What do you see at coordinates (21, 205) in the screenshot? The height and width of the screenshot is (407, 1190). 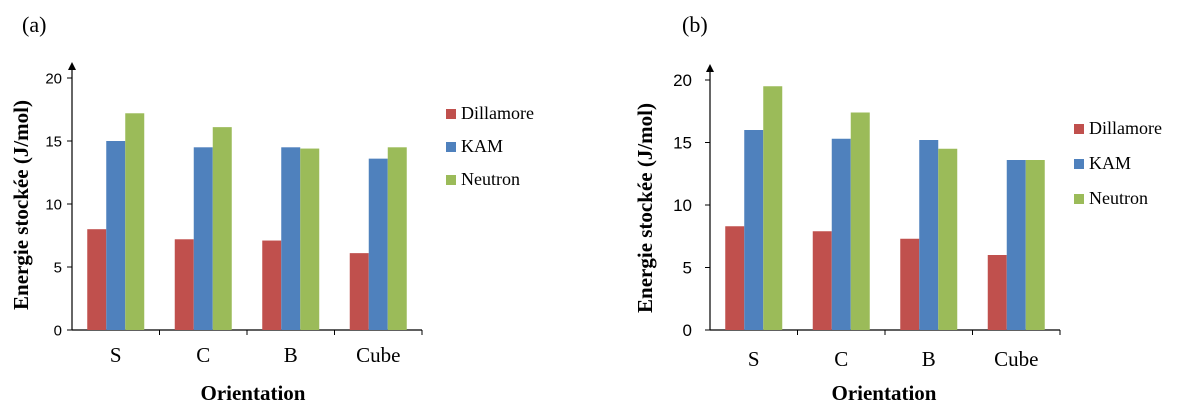 I see `y-axis-title-a: Energie stockée (J/mol)` at bounding box center [21, 205].